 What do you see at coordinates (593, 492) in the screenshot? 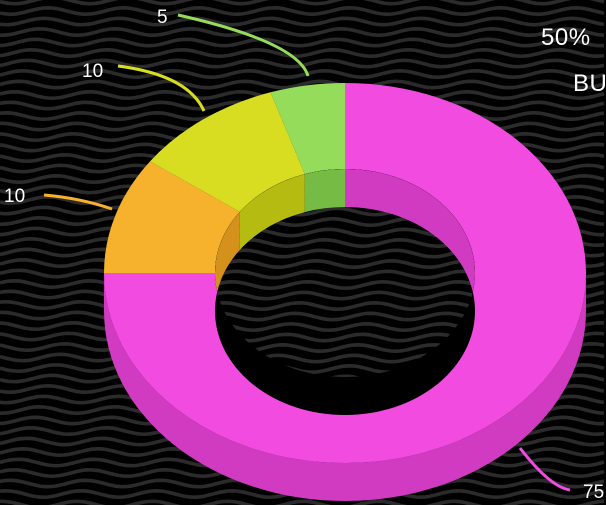
I see `slice-value-label: 75` at bounding box center [593, 492].